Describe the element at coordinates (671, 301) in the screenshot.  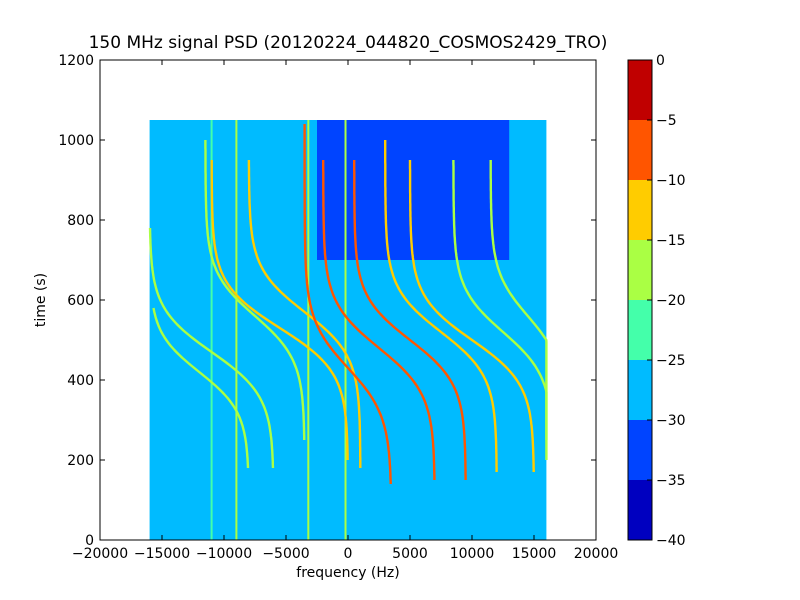
I see `colorbar-tick-label: −20` at that location.